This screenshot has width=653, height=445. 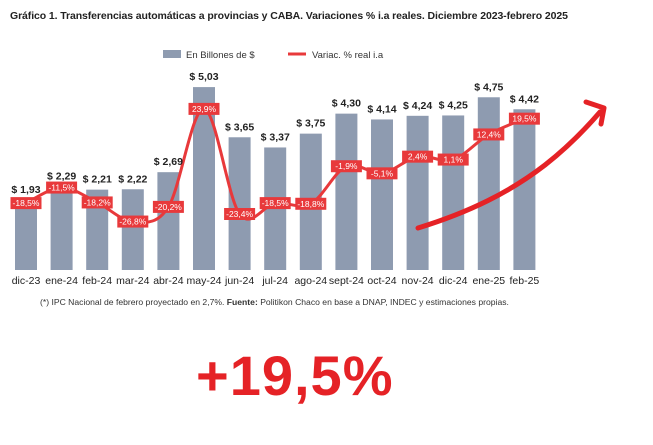 What do you see at coordinates (203, 281) in the screenshot?
I see `x-tick-label: may-24` at bounding box center [203, 281].